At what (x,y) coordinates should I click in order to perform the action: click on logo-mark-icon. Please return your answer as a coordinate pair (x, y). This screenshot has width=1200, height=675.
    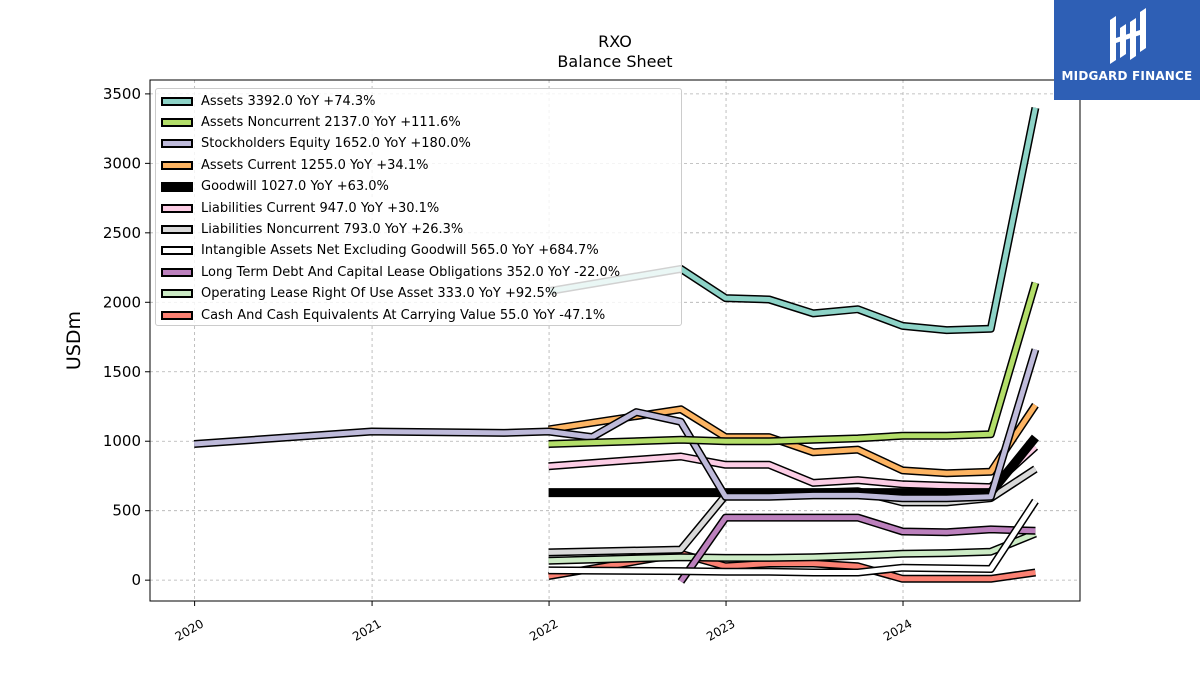
    Looking at the image, I should click on (1128, 36).